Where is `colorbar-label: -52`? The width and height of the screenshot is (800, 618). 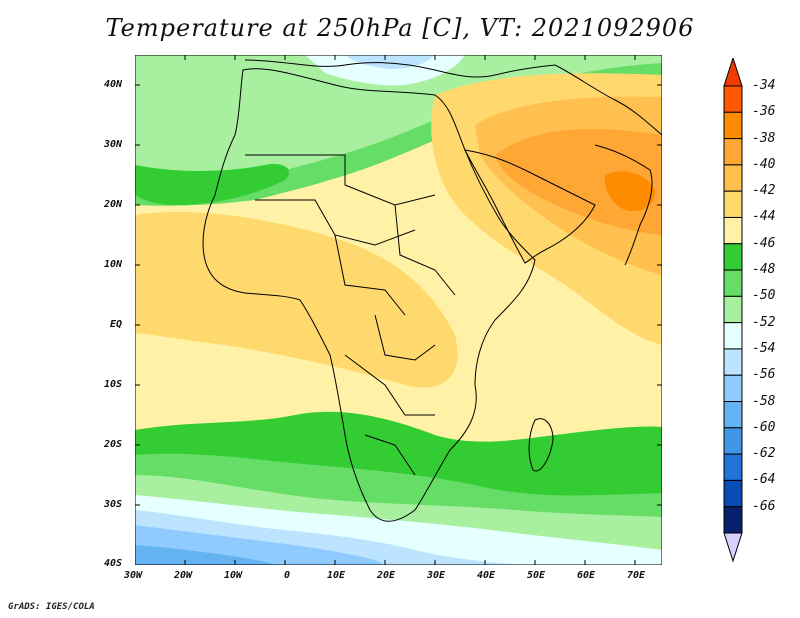
colorbar-label: -52 is located at coordinates (764, 322).